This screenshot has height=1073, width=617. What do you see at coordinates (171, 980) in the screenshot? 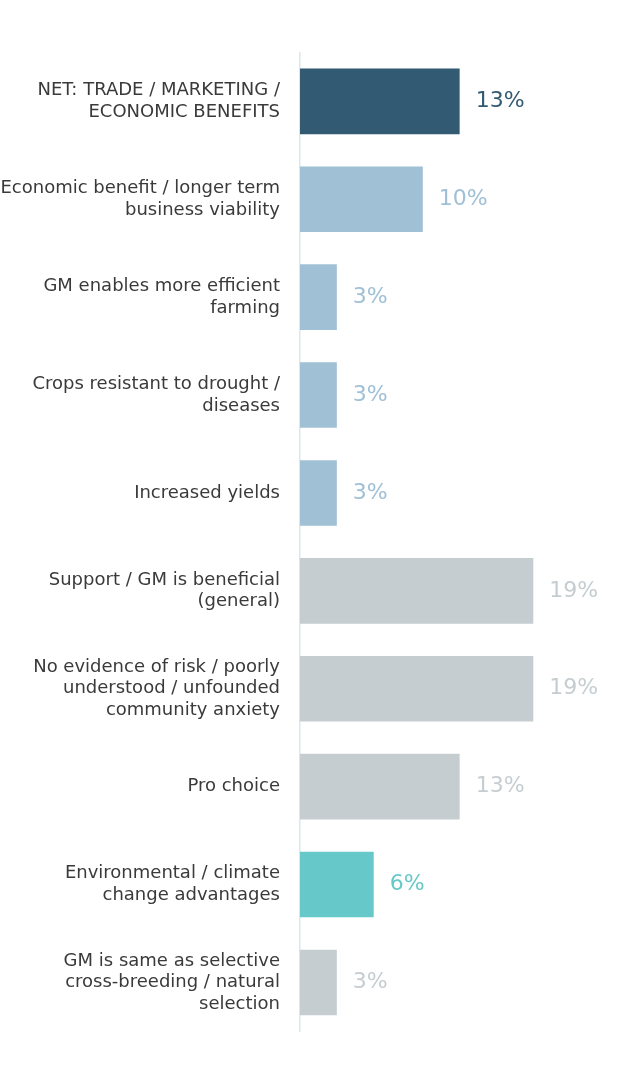
I see `y-tick-label: GM is same as selective cross-breeding / natural selection` at bounding box center [171, 980].